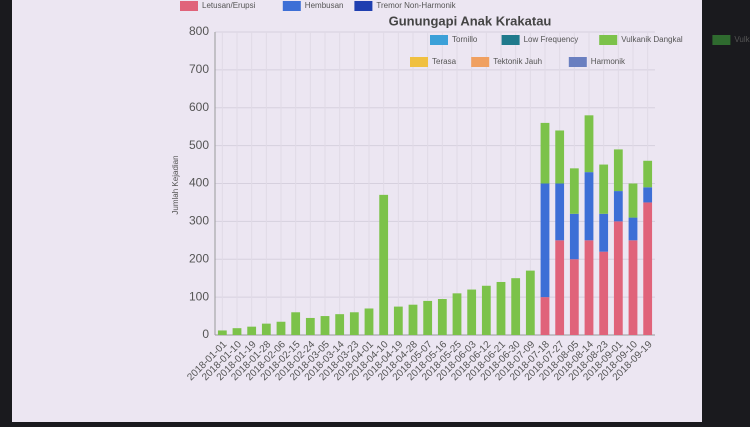  I want to click on legend-label: Tektonik Jauh, so click(517, 61).